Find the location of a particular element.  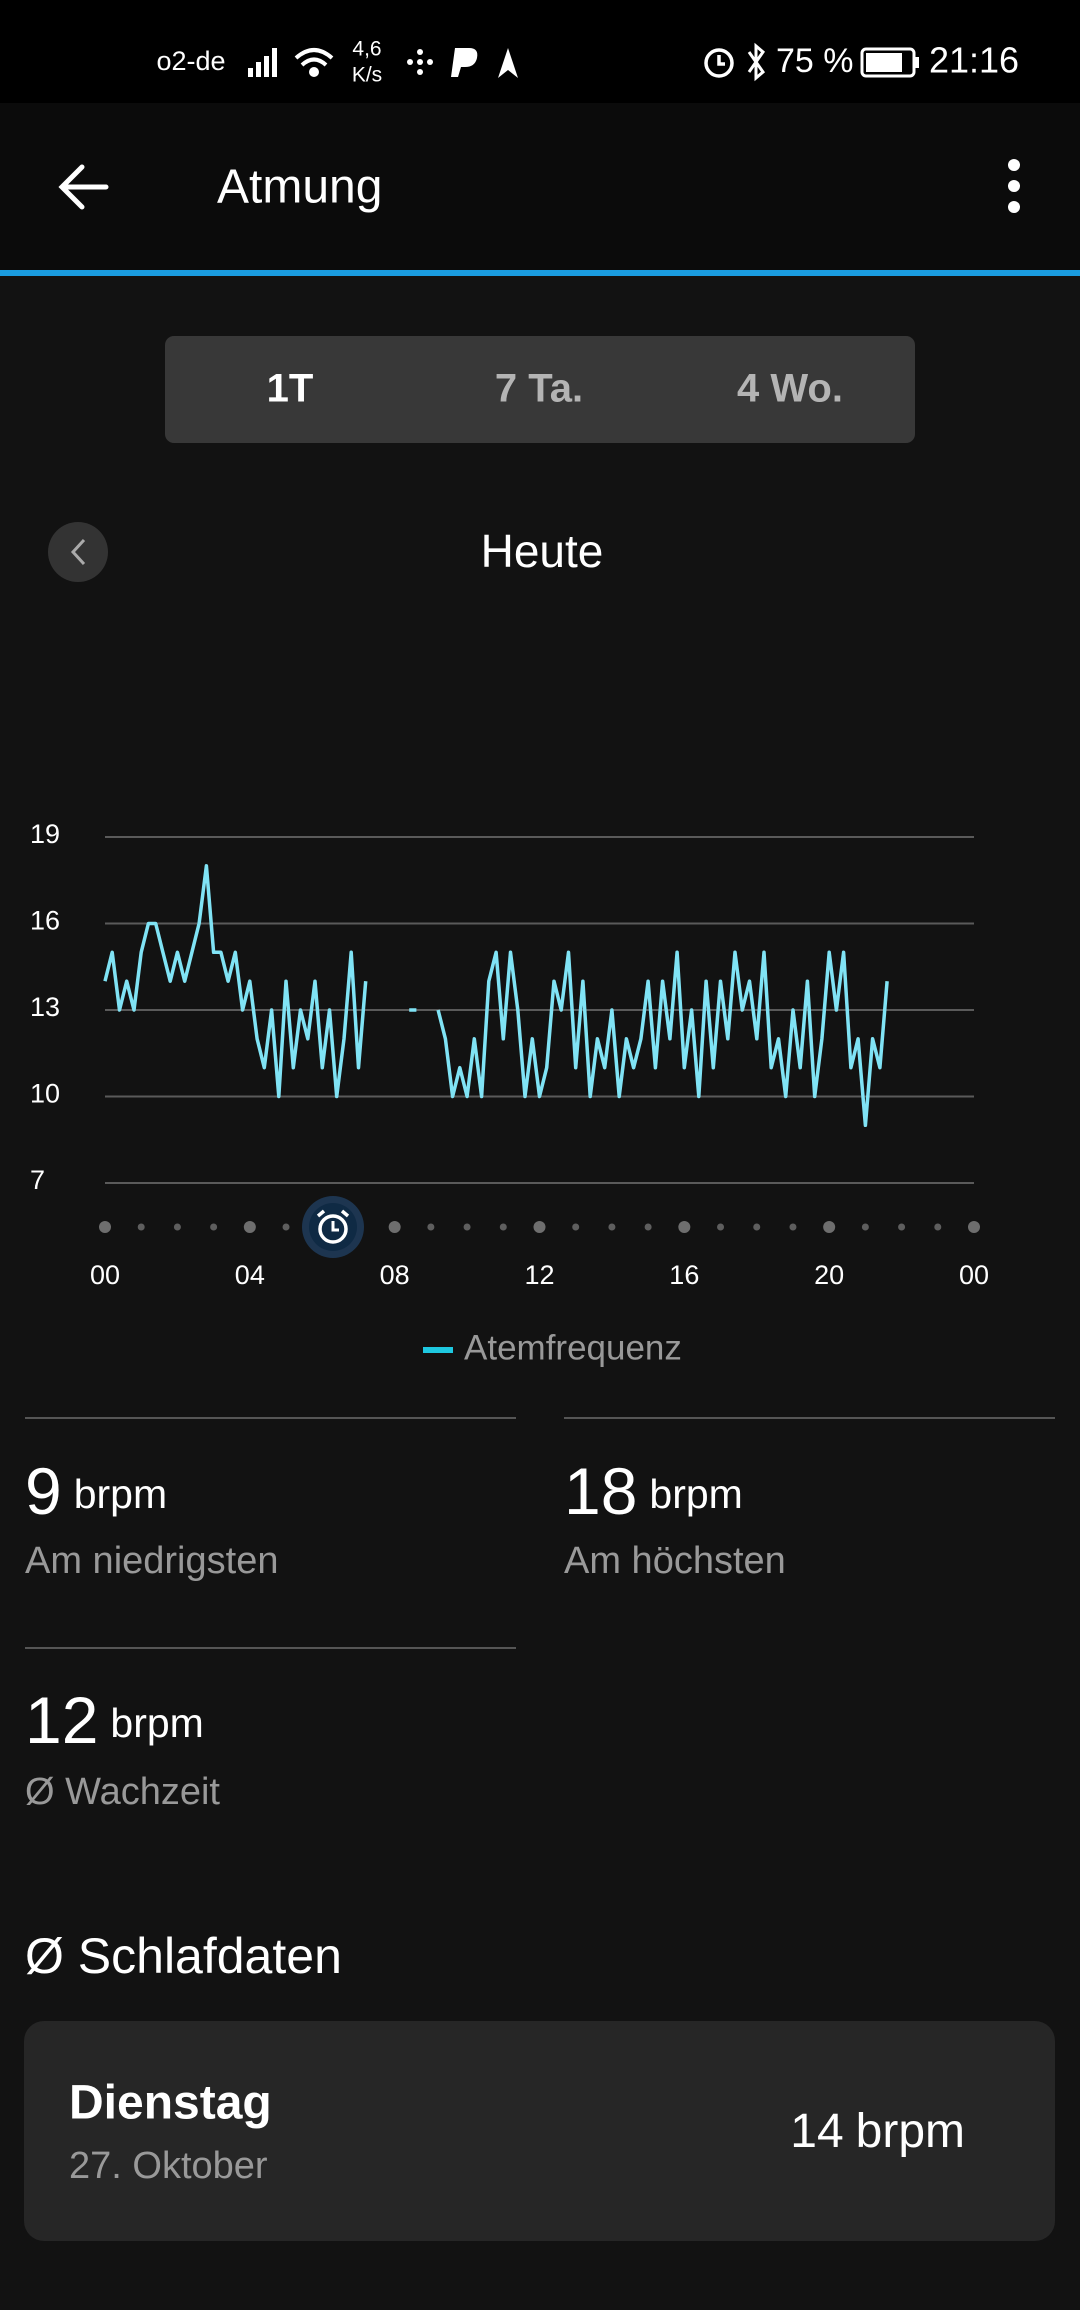

signal-icon is located at coordinates (262, 62).